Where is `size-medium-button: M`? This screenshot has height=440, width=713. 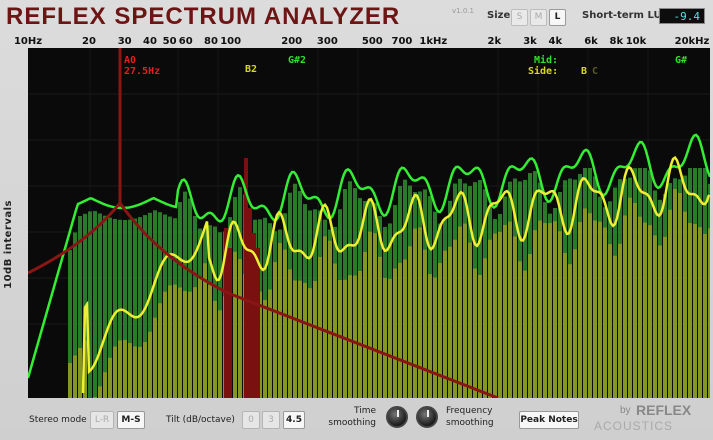
size-medium-button: M is located at coordinates (538, 17).